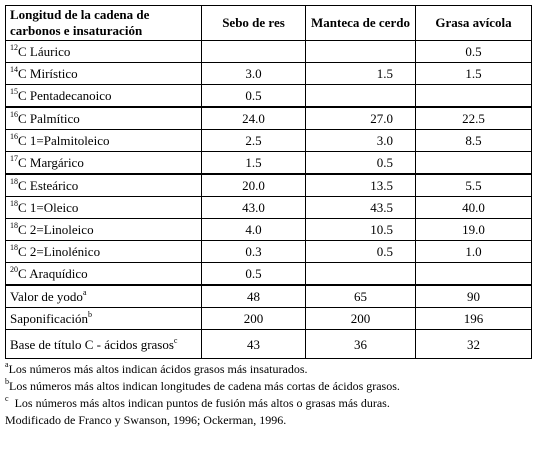  I want to click on manteca-de-cerdo-value: 200, so click(360, 318).